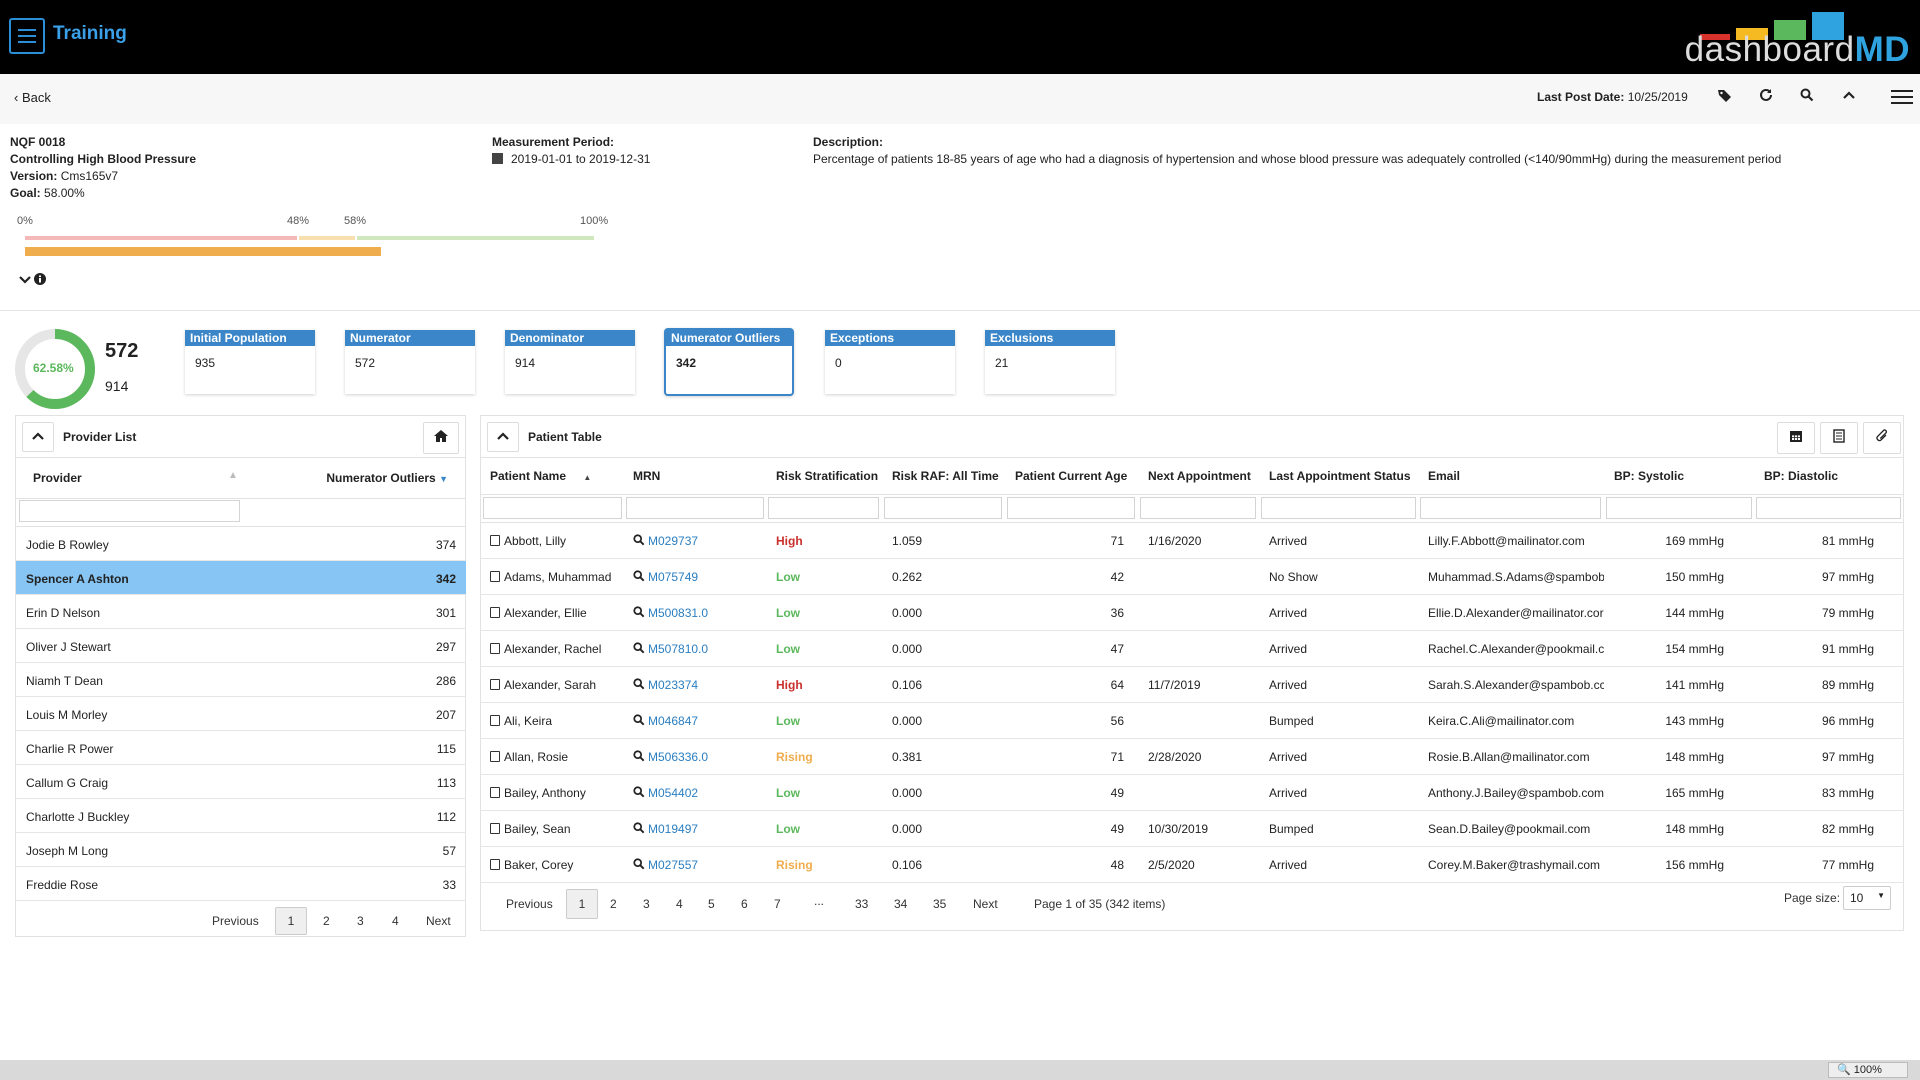 Image resolution: width=1920 pixels, height=1080 pixels. I want to click on filter-status, so click(1338, 508).